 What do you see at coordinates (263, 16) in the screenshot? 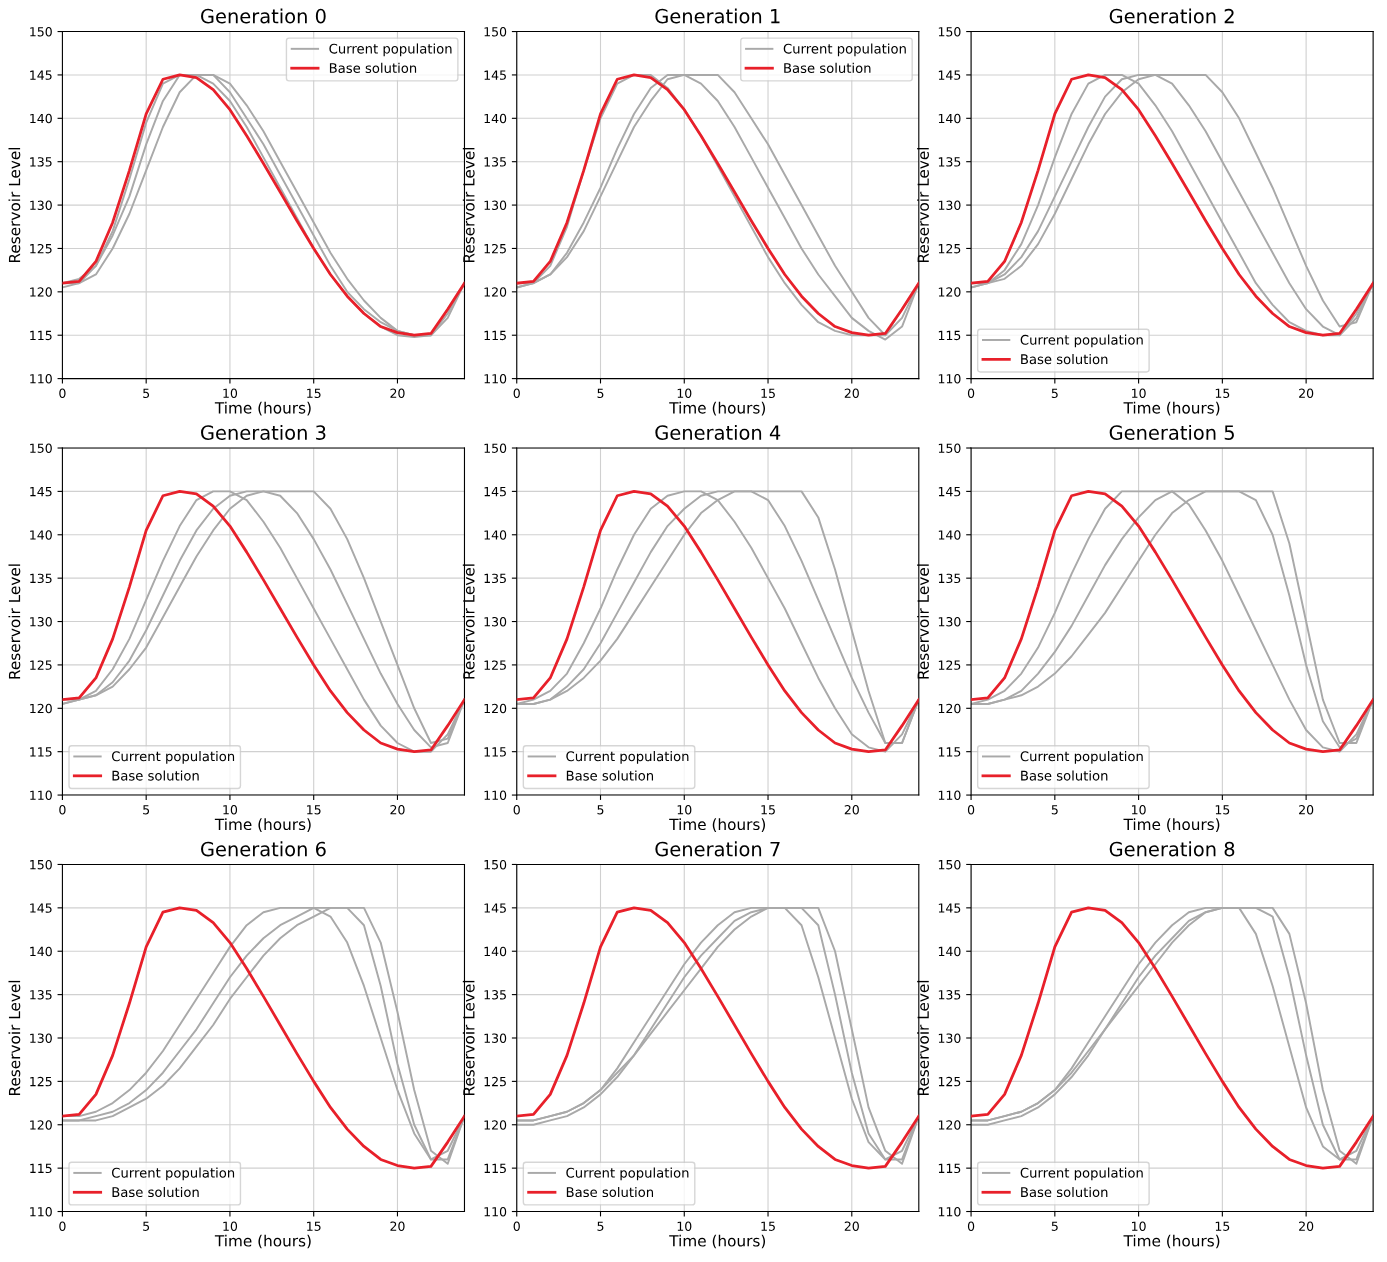
I see `chart-title: Generation 0` at bounding box center [263, 16].